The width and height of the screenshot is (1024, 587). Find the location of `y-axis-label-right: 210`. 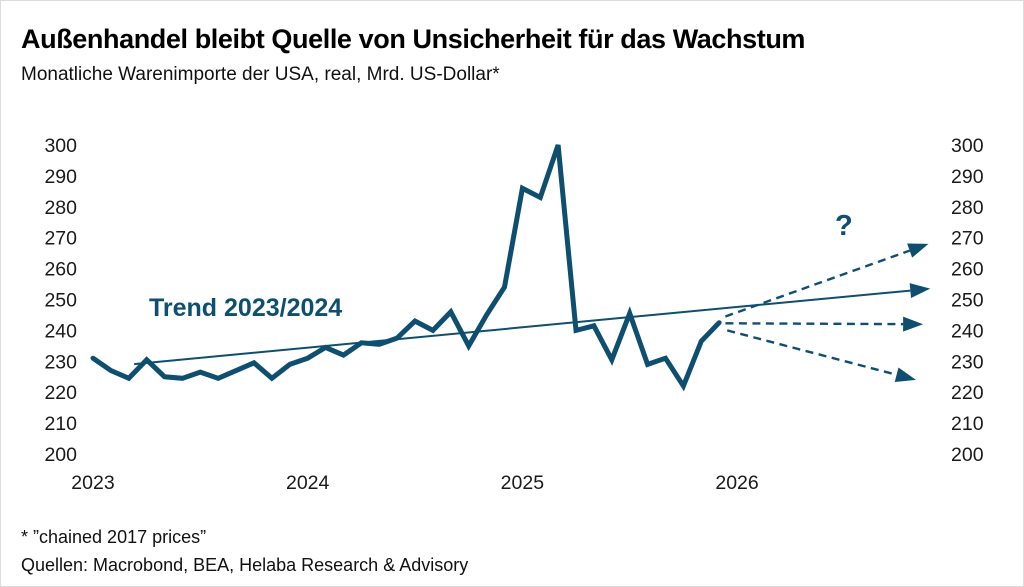

y-axis-label-right: 210 is located at coordinates (967, 424).